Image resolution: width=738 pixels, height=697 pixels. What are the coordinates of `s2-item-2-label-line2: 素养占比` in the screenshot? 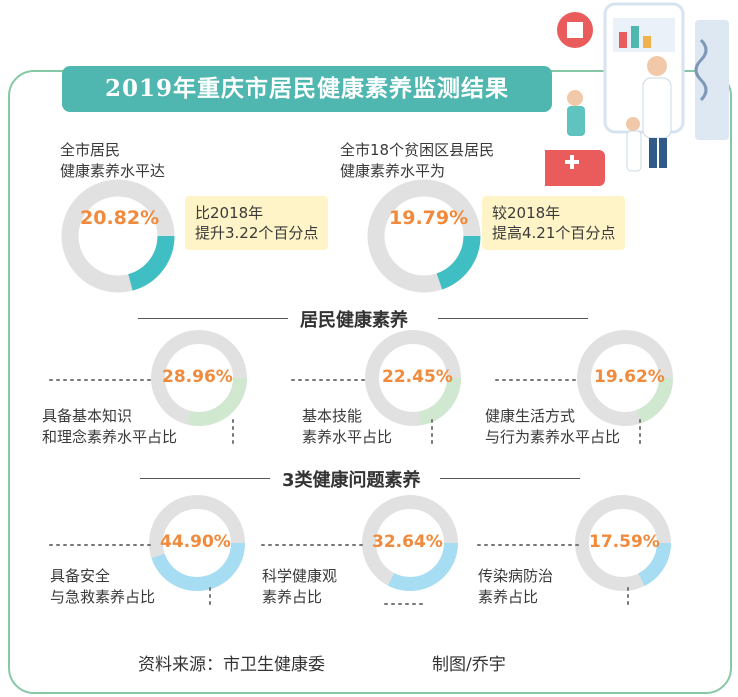 It's located at (292, 597).